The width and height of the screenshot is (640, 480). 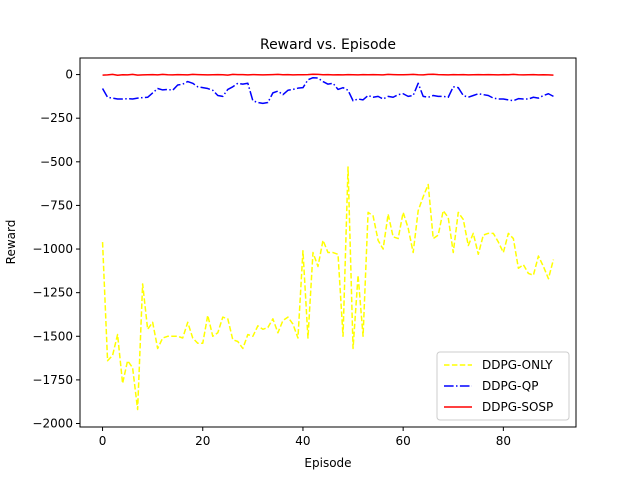 I want to click on chart-title: Reward vs. Episode, so click(x=328, y=45).